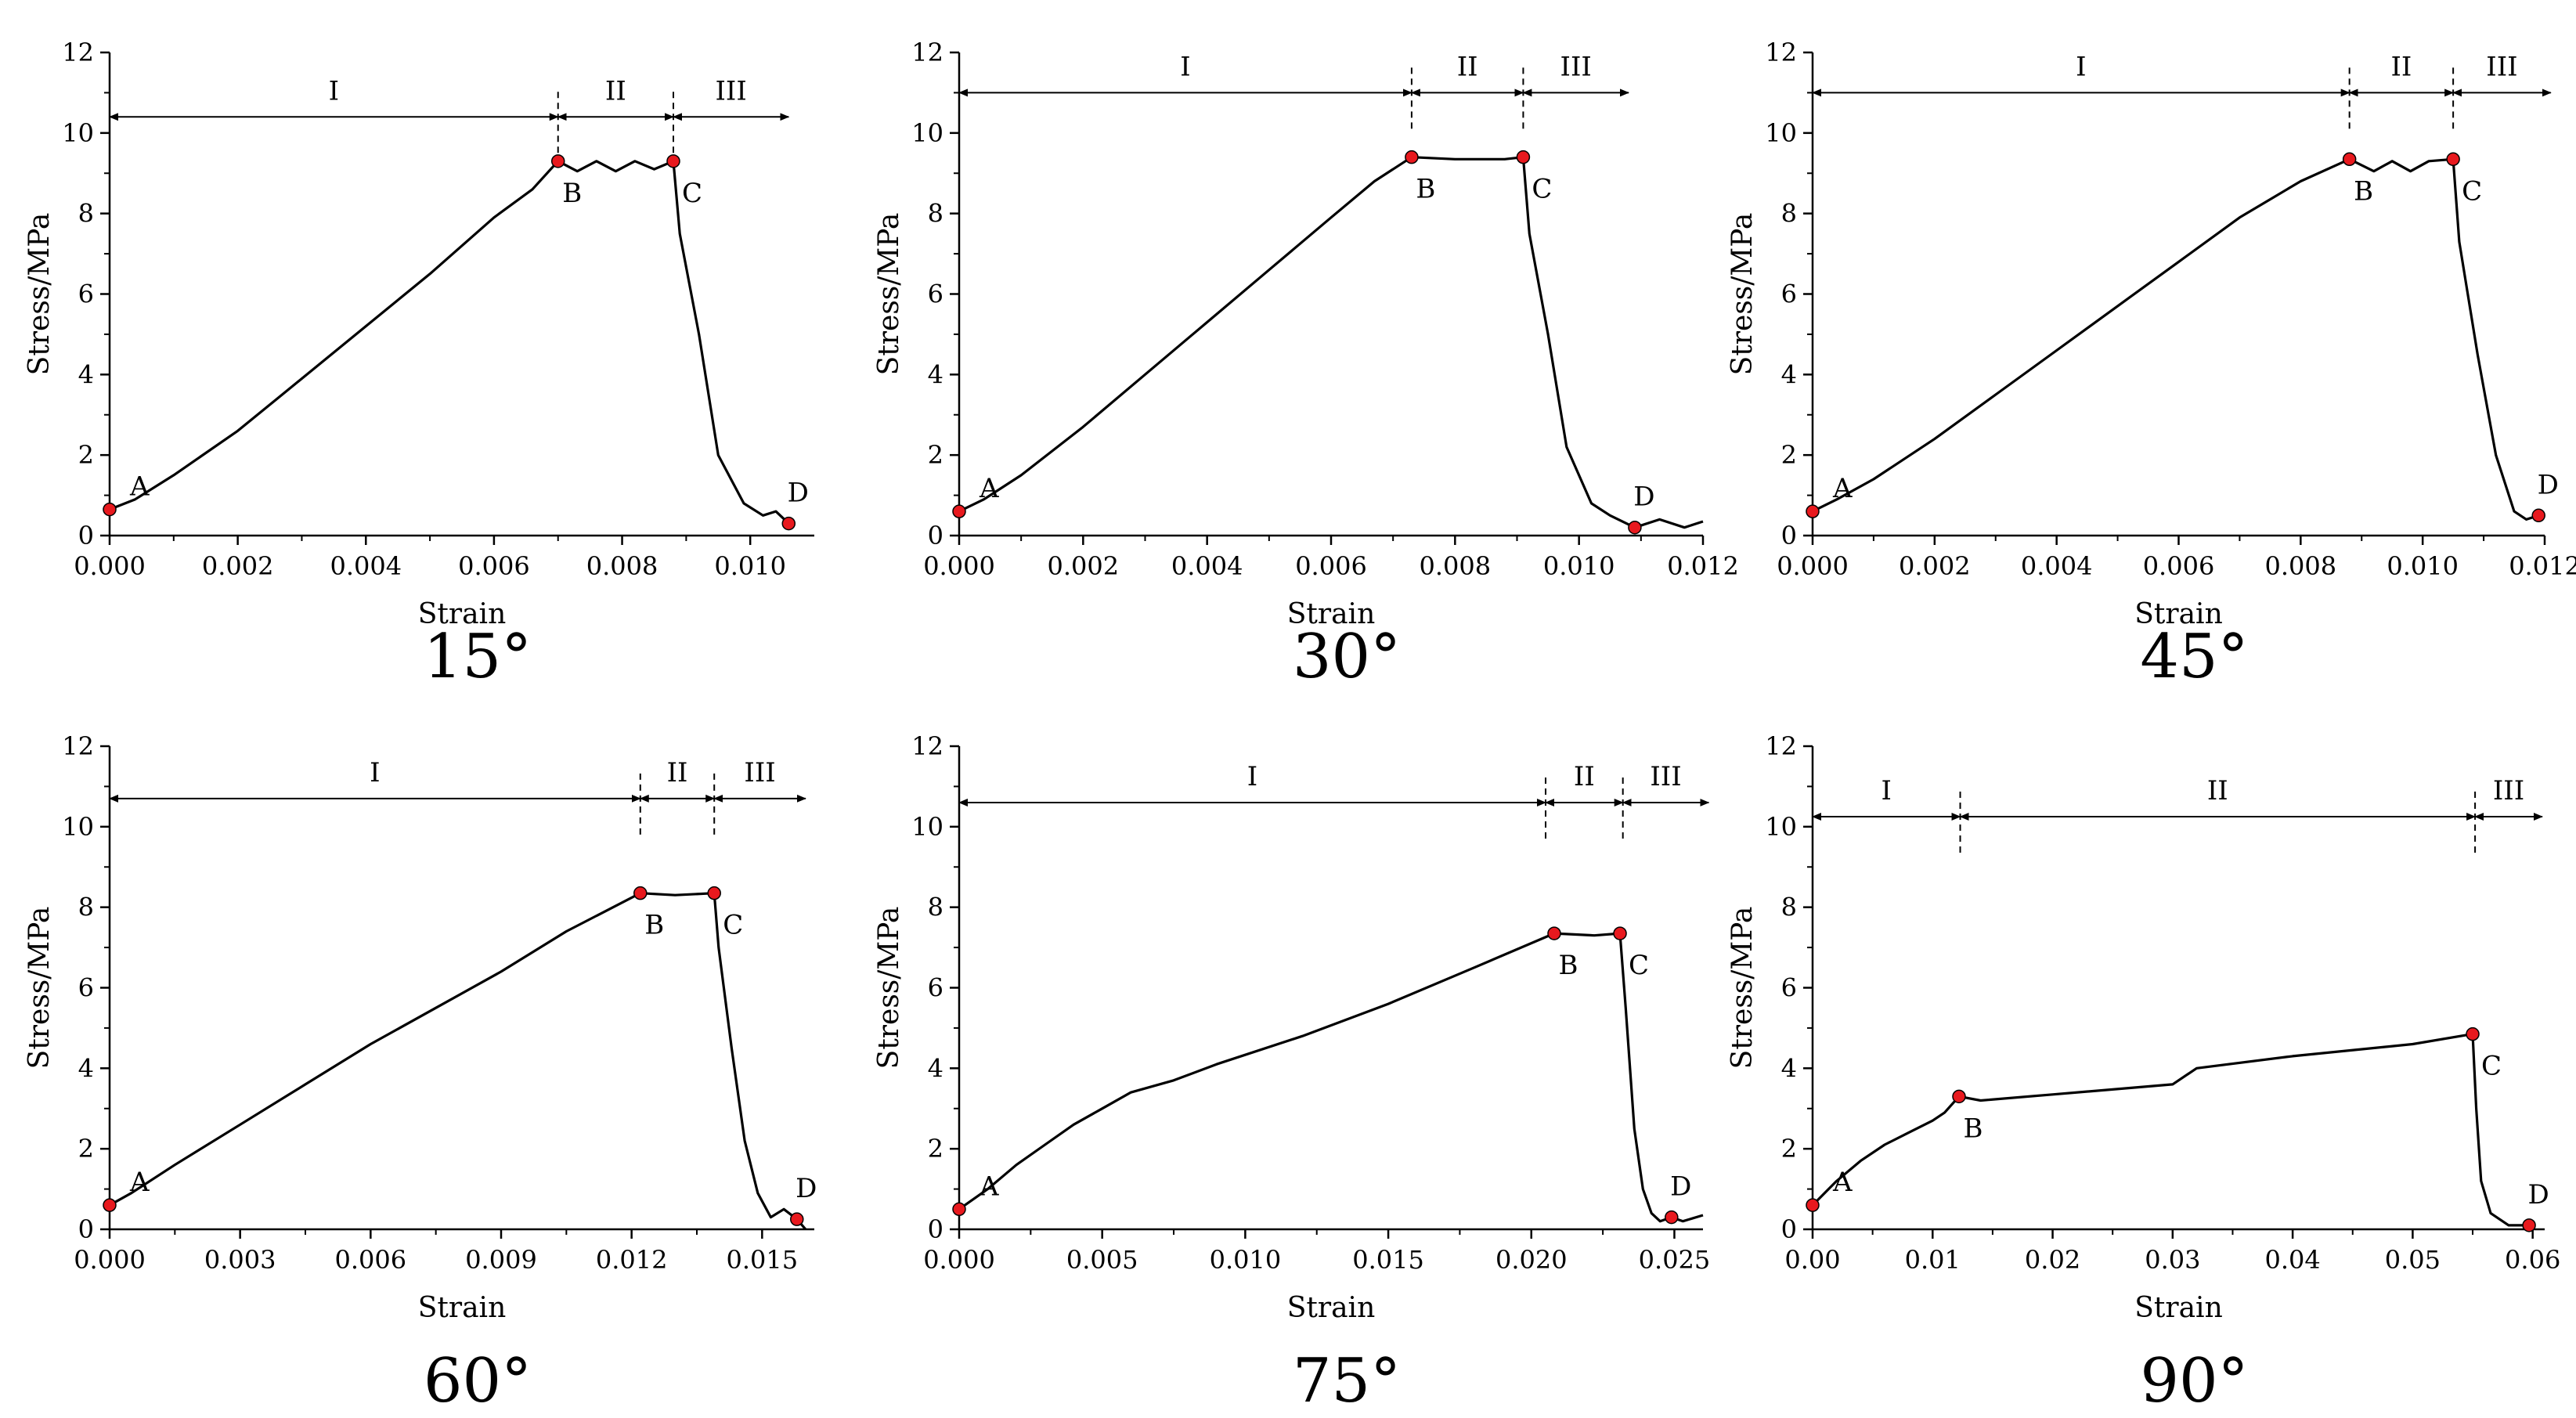 The image size is (2576, 1418). I want to click on x-tick-label: 0.00, so click(1812, 1260).